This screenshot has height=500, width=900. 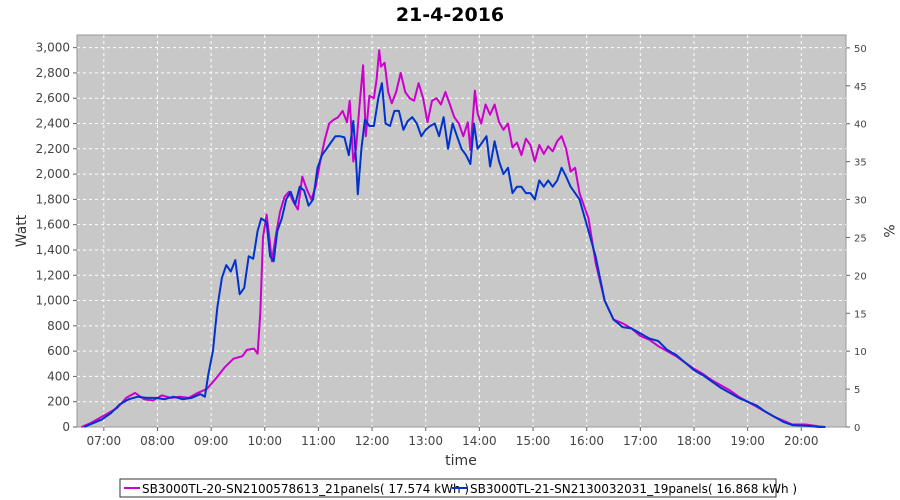 What do you see at coordinates (58, 326) in the screenshot?
I see `y-tick-label: 800` at bounding box center [58, 326].